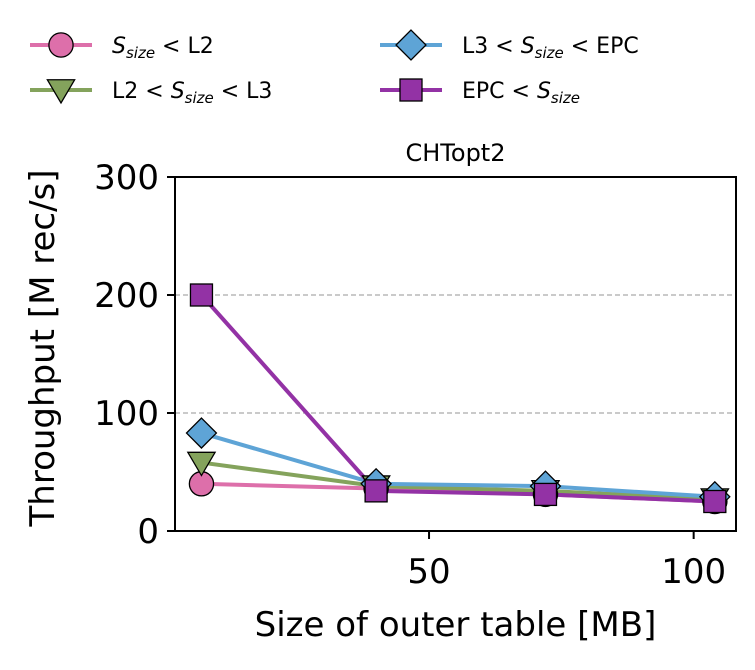 Image resolution: width=755 pixels, height=670 pixels. I want to click on legend-label: EPC < Ssize, so click(521, 93).